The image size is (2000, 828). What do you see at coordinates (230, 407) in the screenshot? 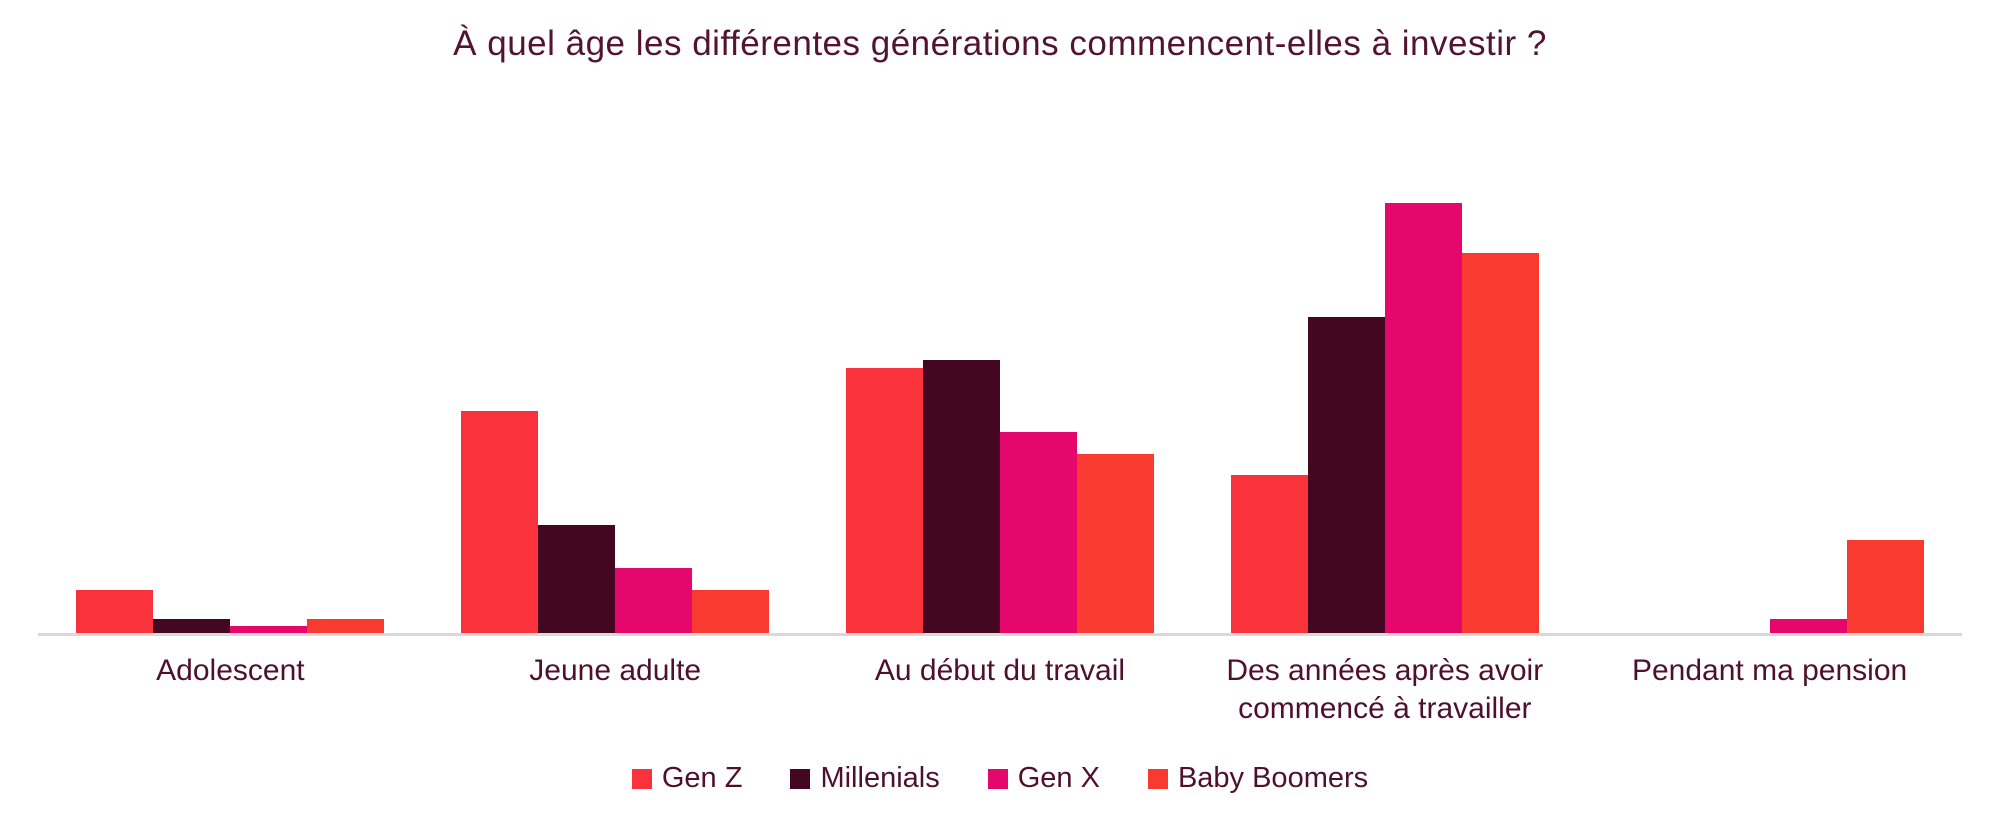
I see `bar-group-adolescent` at bounding box center [230, 407].